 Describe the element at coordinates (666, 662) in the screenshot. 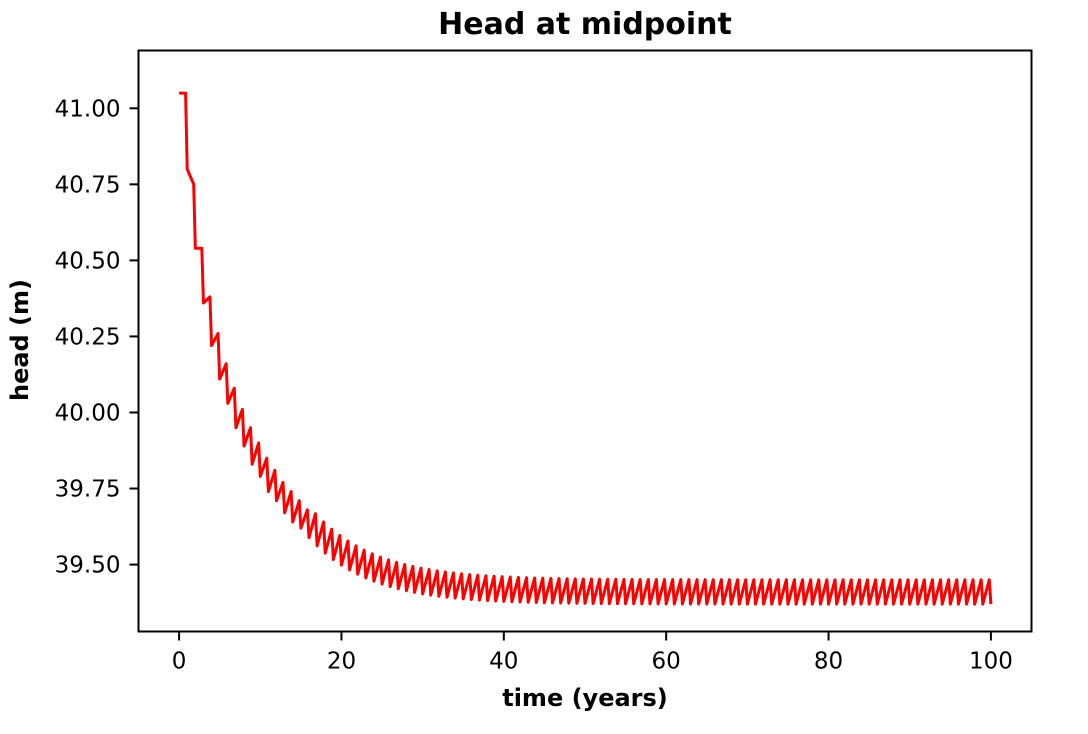

I see `x-tick-label: 60` at that location.